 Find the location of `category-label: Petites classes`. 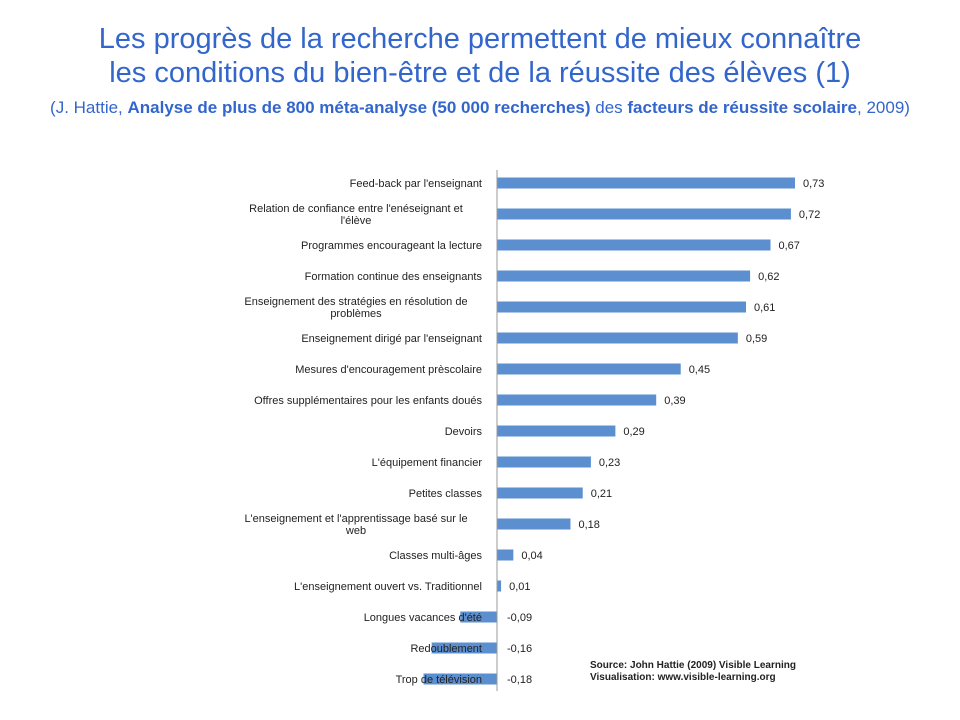

category-label: Petites classes is located at coordinates (446, 494).